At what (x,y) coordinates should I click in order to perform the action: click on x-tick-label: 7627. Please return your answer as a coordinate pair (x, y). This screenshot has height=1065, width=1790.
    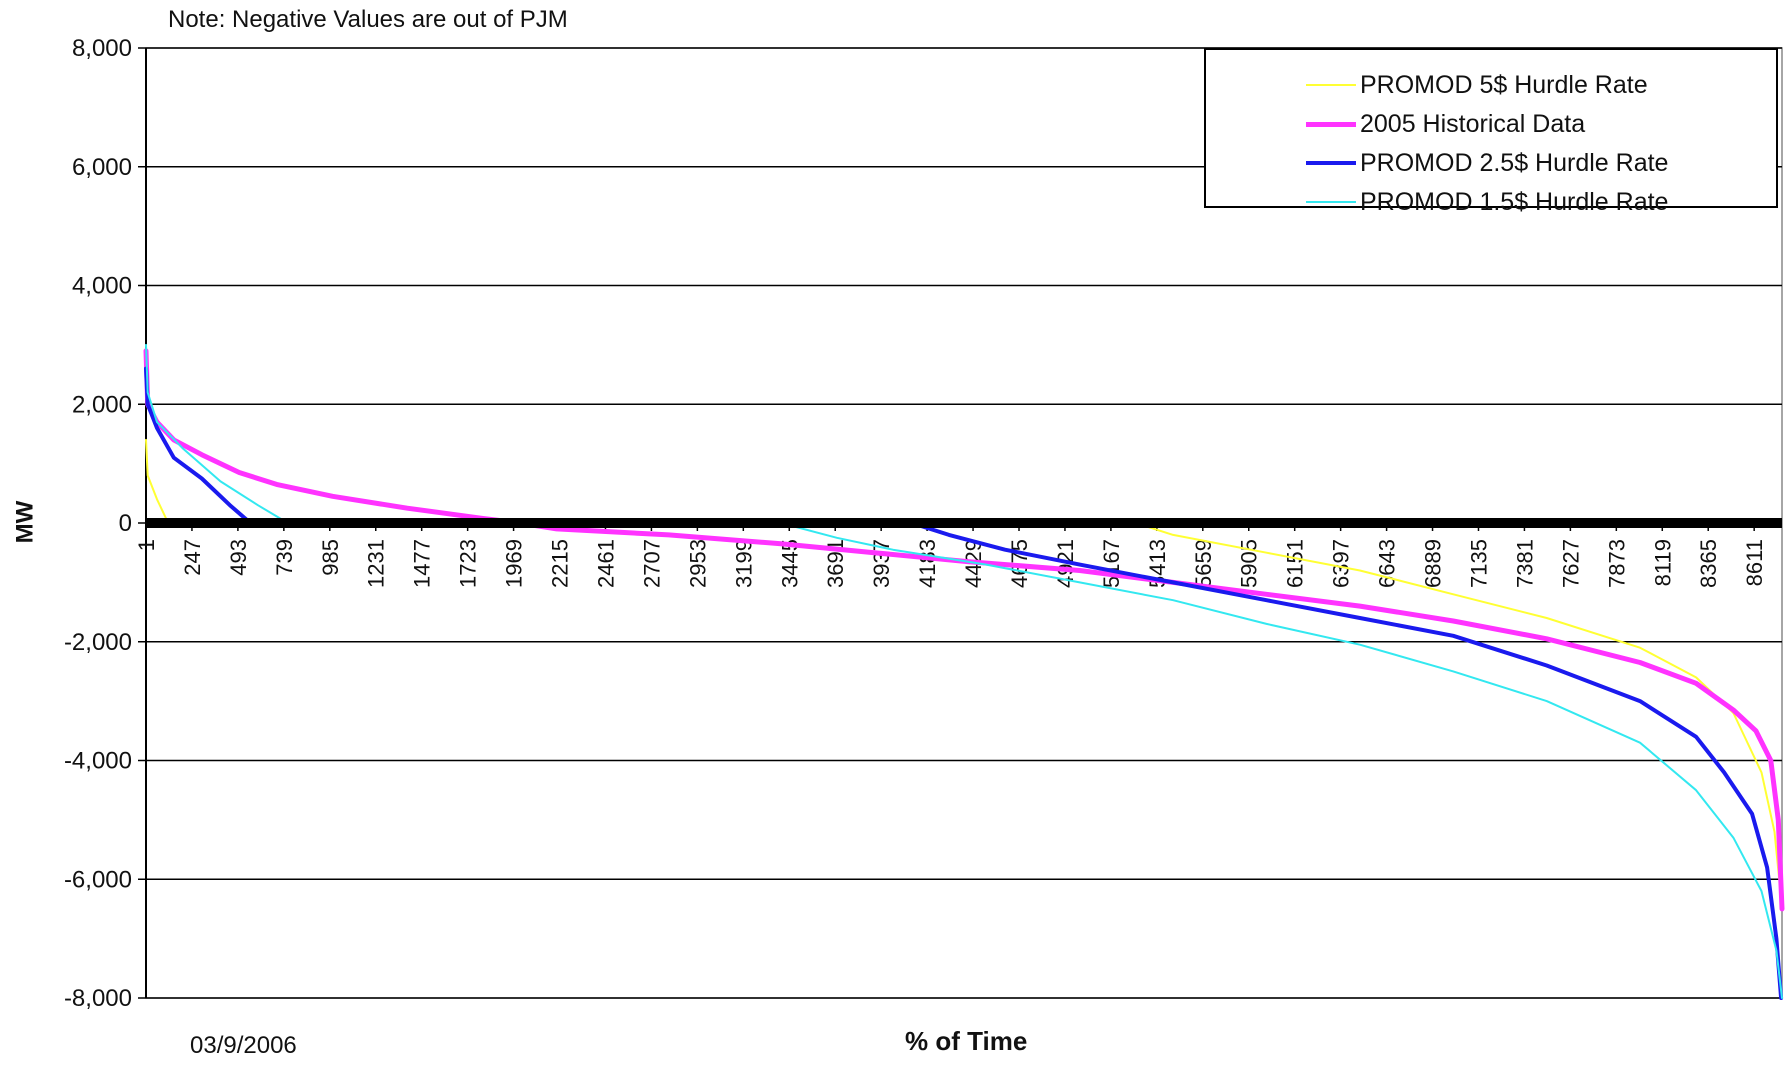
    Looking at the image, I should click on (1570, 563).